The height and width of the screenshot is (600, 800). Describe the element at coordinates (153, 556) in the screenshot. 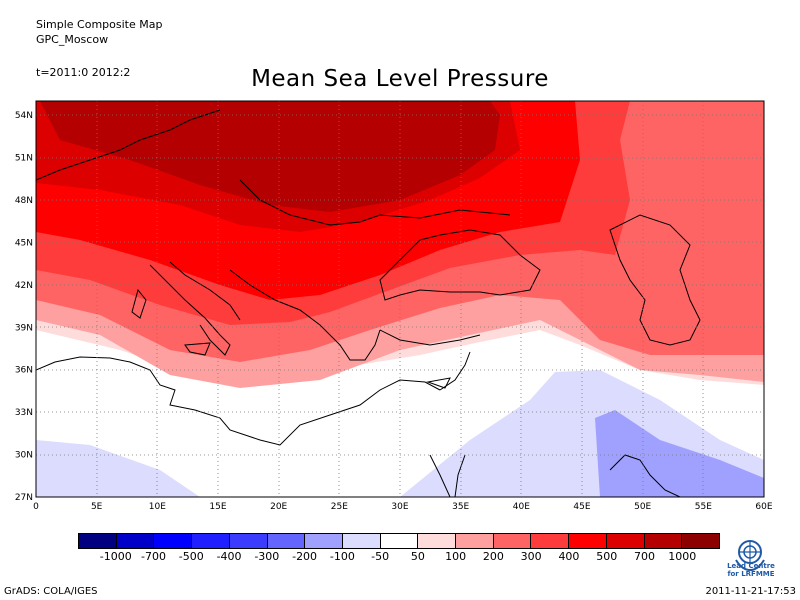

I see `colorbar-label: -700` at that location.